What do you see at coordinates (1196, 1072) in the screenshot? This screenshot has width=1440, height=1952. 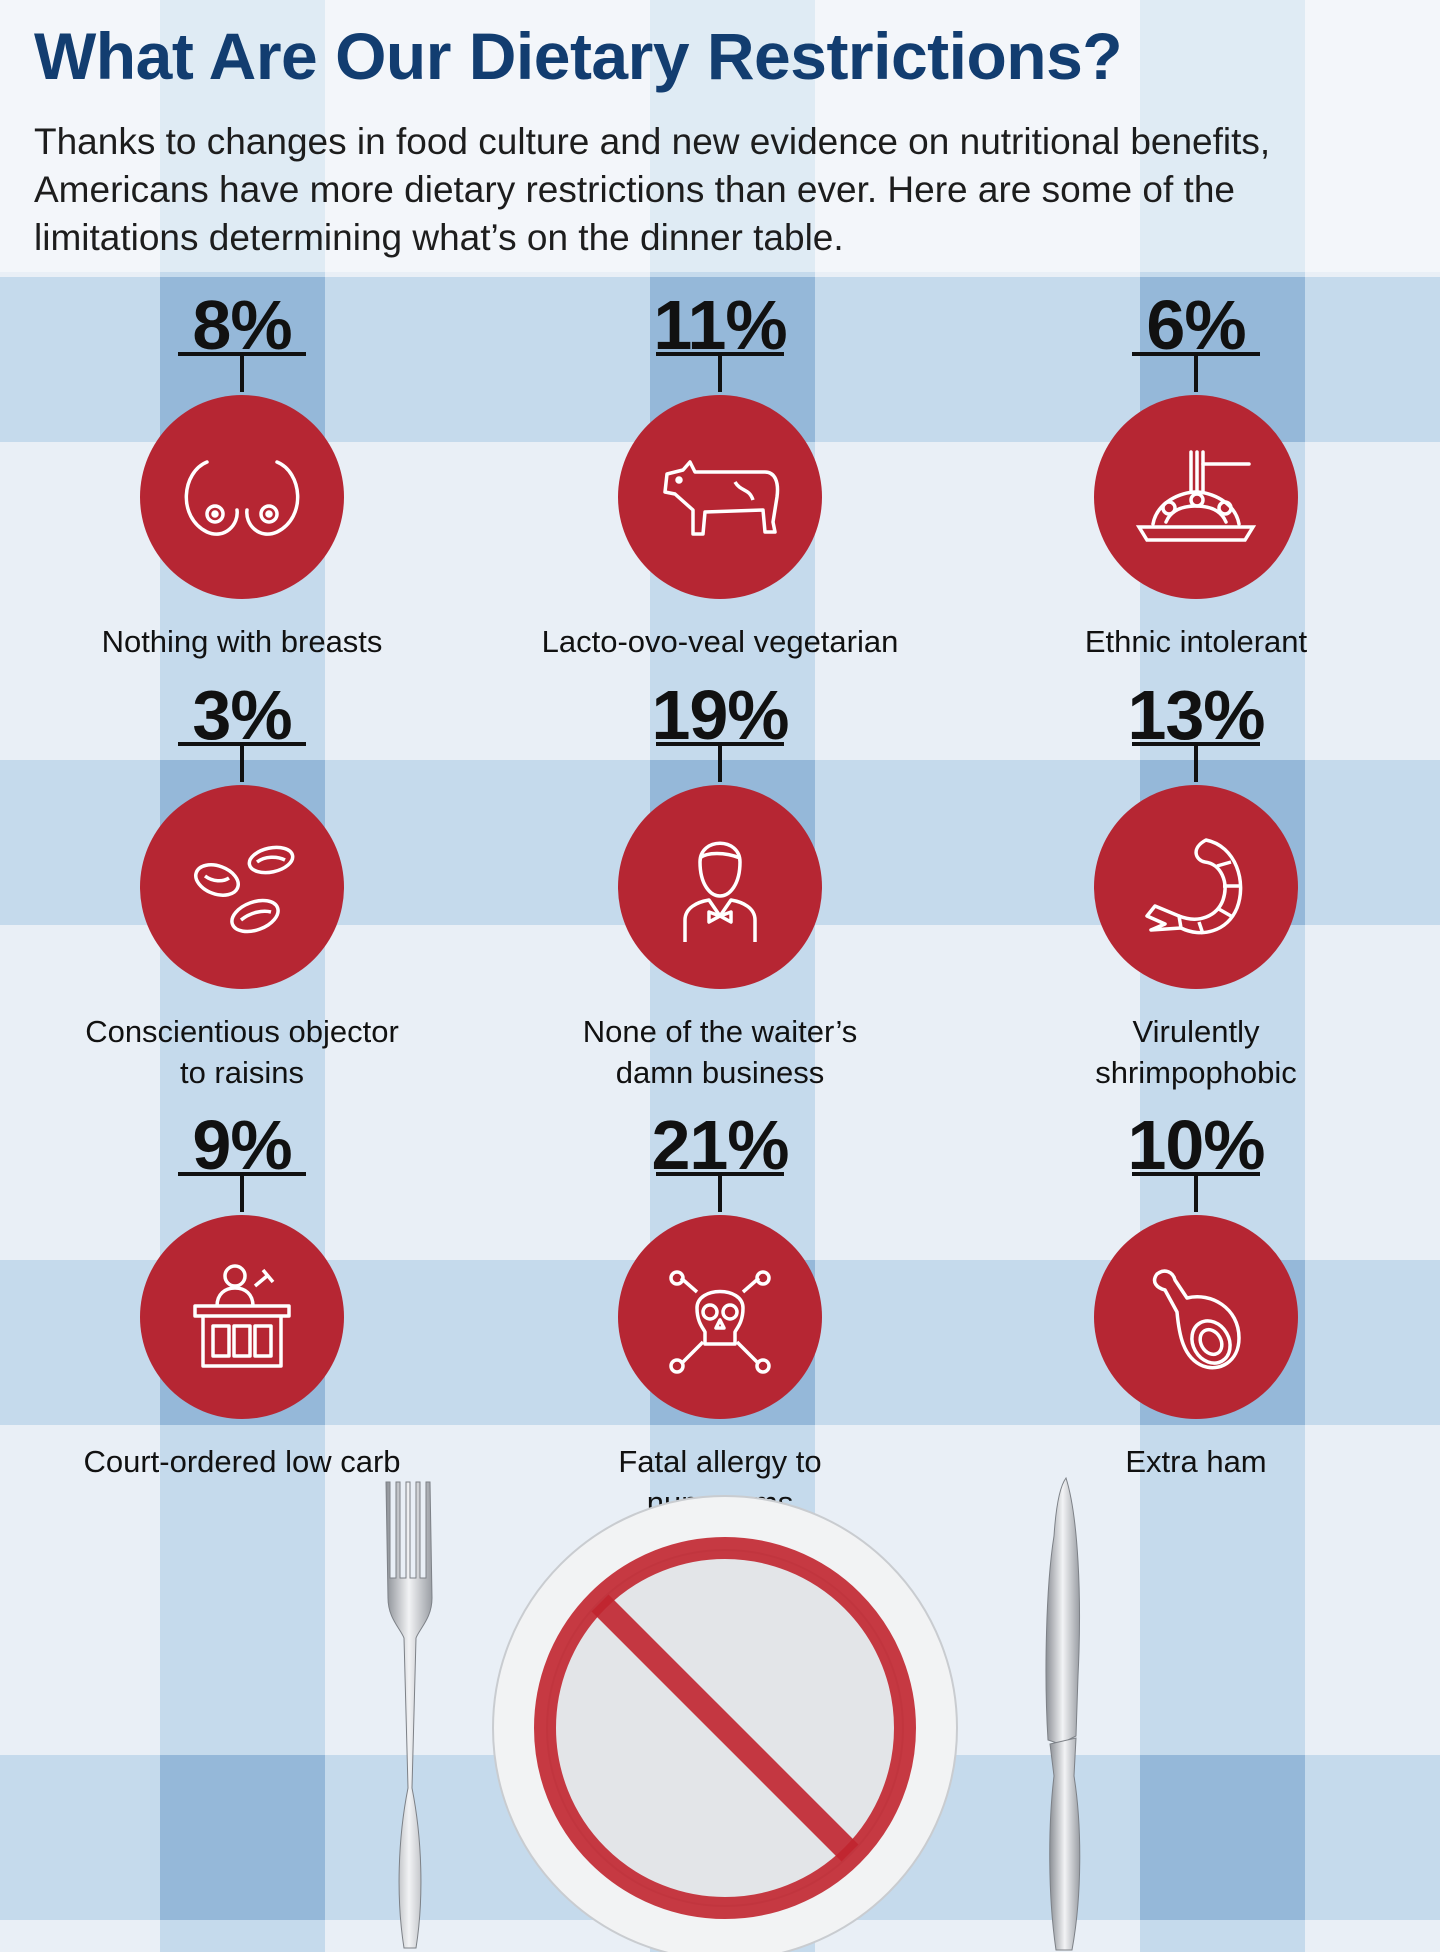 I see `restriction-label-line2: shrimpophobic` at bounding box center [1196, 1072].